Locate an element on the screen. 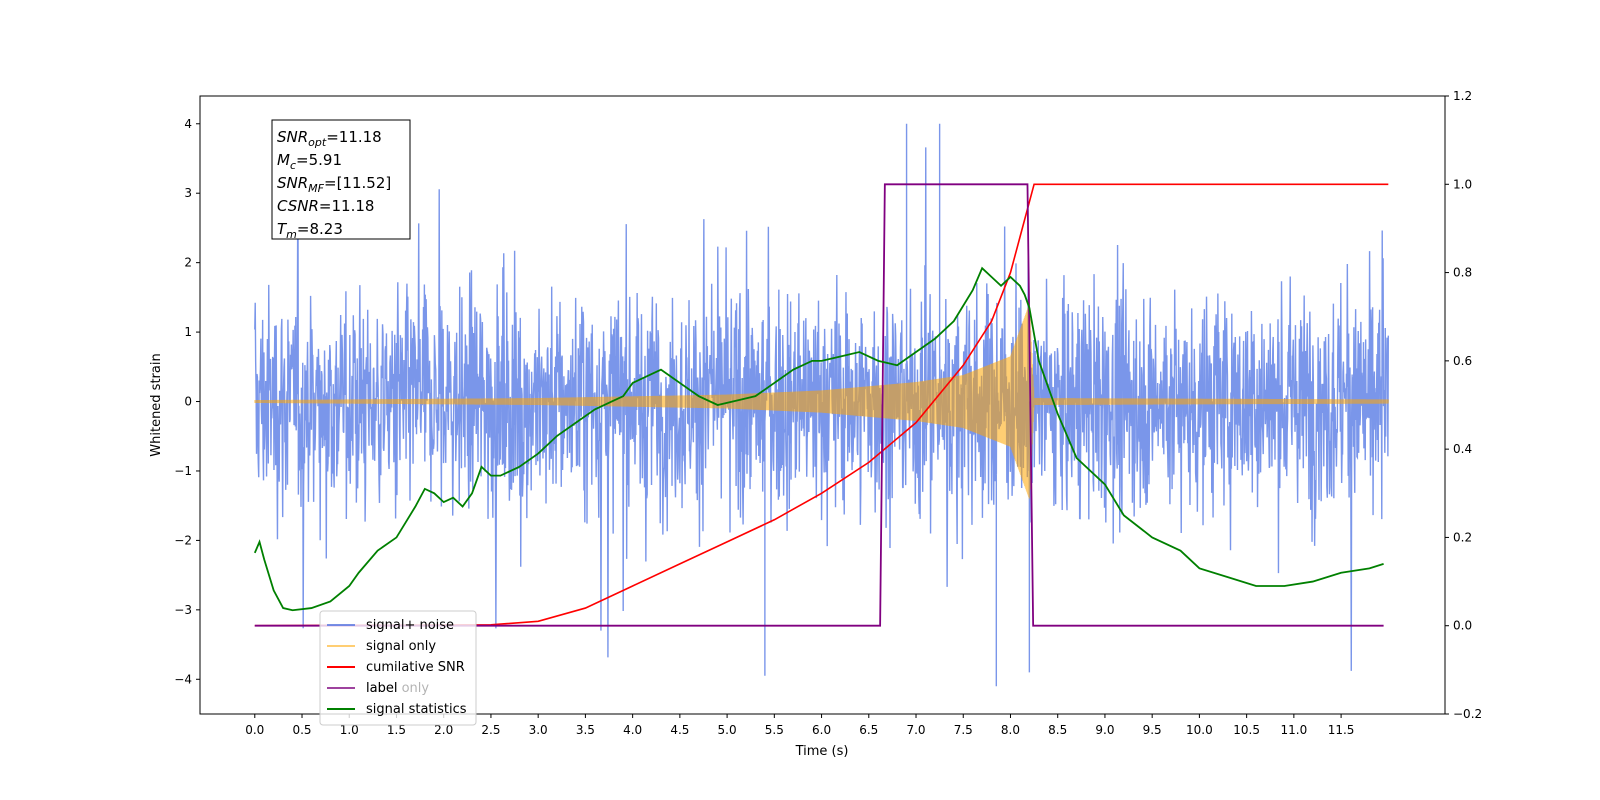 Image resolution: width=1600 pixels, height=800 pixels. stats-box-frame is located at coordinates (341, 179).